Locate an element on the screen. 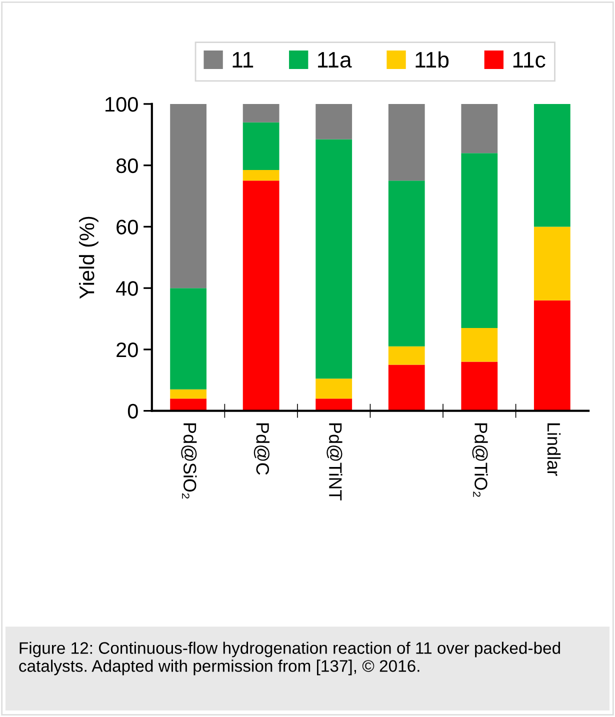  legend-label: 11a is located at coordinates (335, 60).